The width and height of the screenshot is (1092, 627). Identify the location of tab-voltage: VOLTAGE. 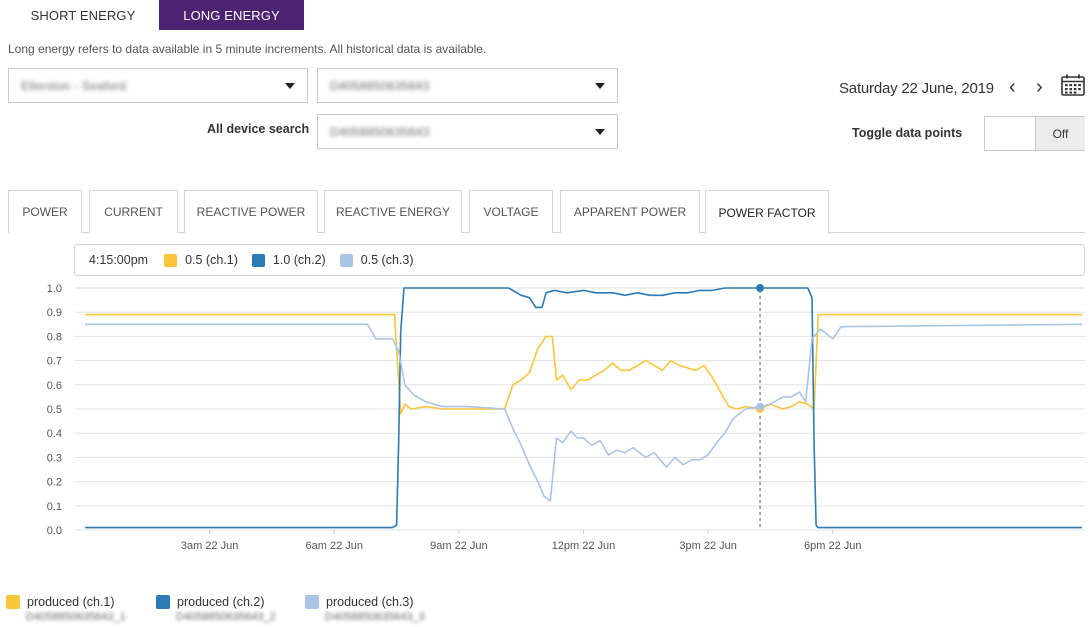
(511, 211).